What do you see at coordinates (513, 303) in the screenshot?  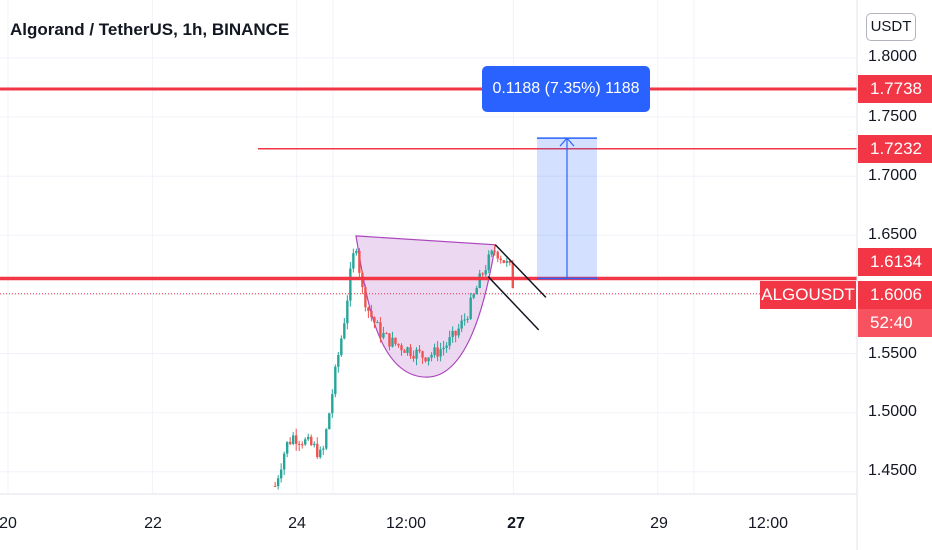 I see `channel-lower` at bounding box center [513, 303].